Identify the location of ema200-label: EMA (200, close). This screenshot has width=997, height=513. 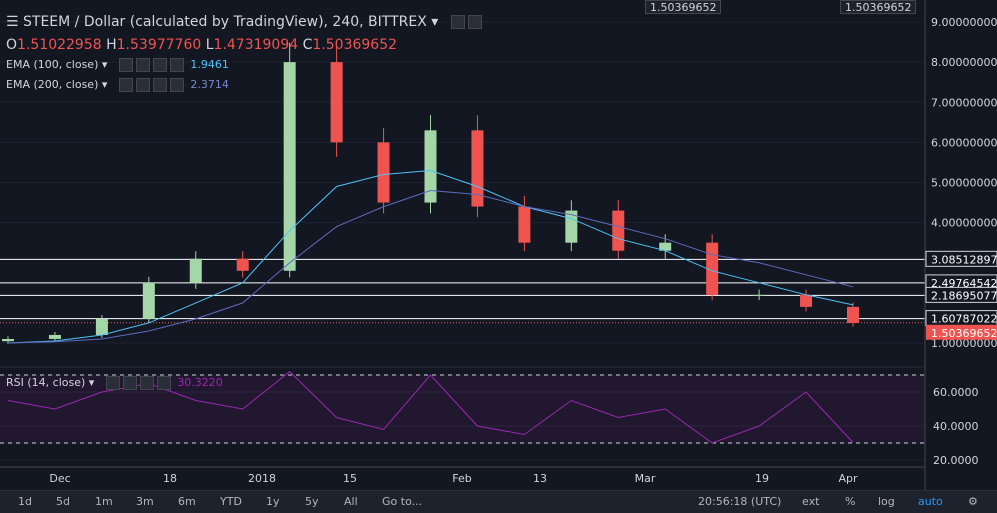
(52, 84).